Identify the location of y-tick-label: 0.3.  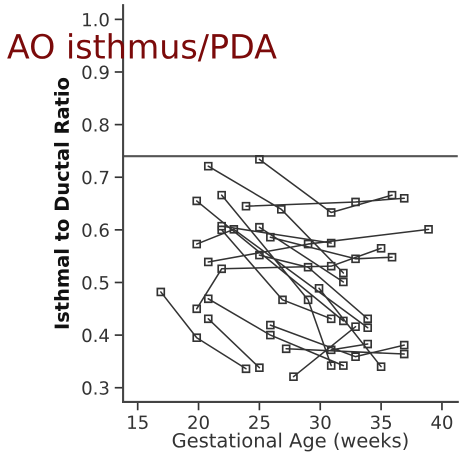
(95, 388).